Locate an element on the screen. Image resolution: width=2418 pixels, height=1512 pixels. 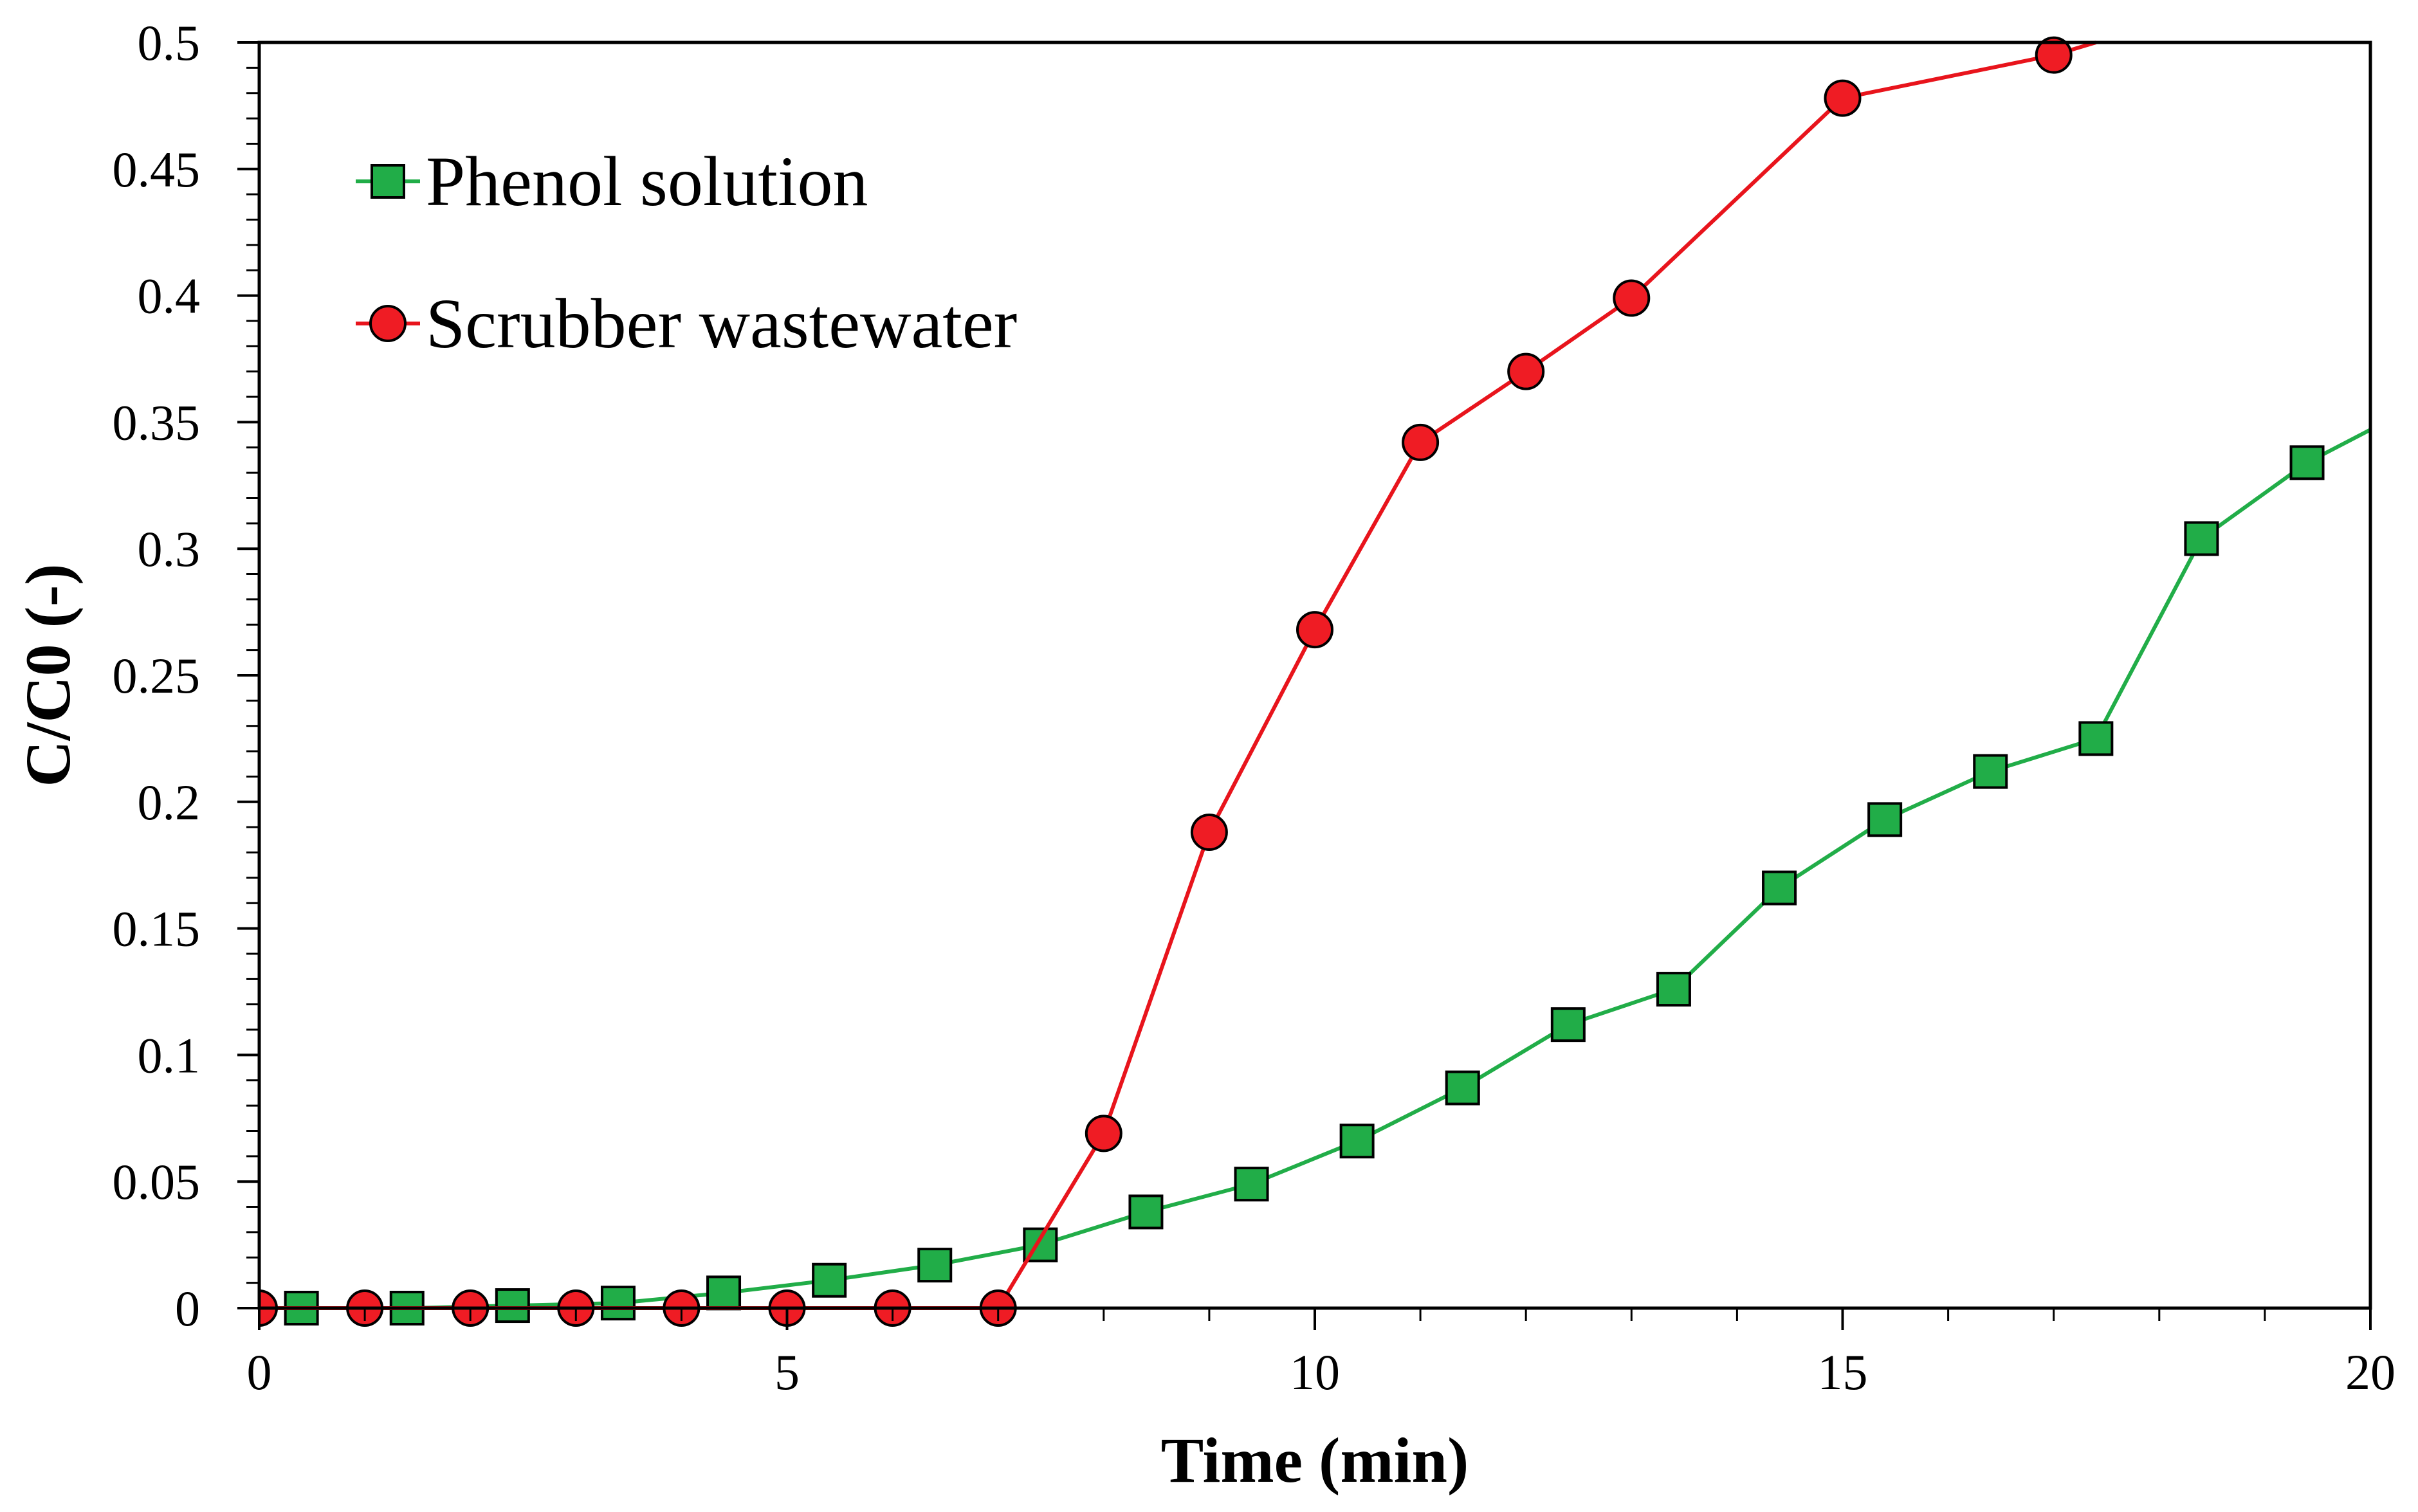
legend: Phenol solution Scrubber wastewater is located at coordinates (686, 253).